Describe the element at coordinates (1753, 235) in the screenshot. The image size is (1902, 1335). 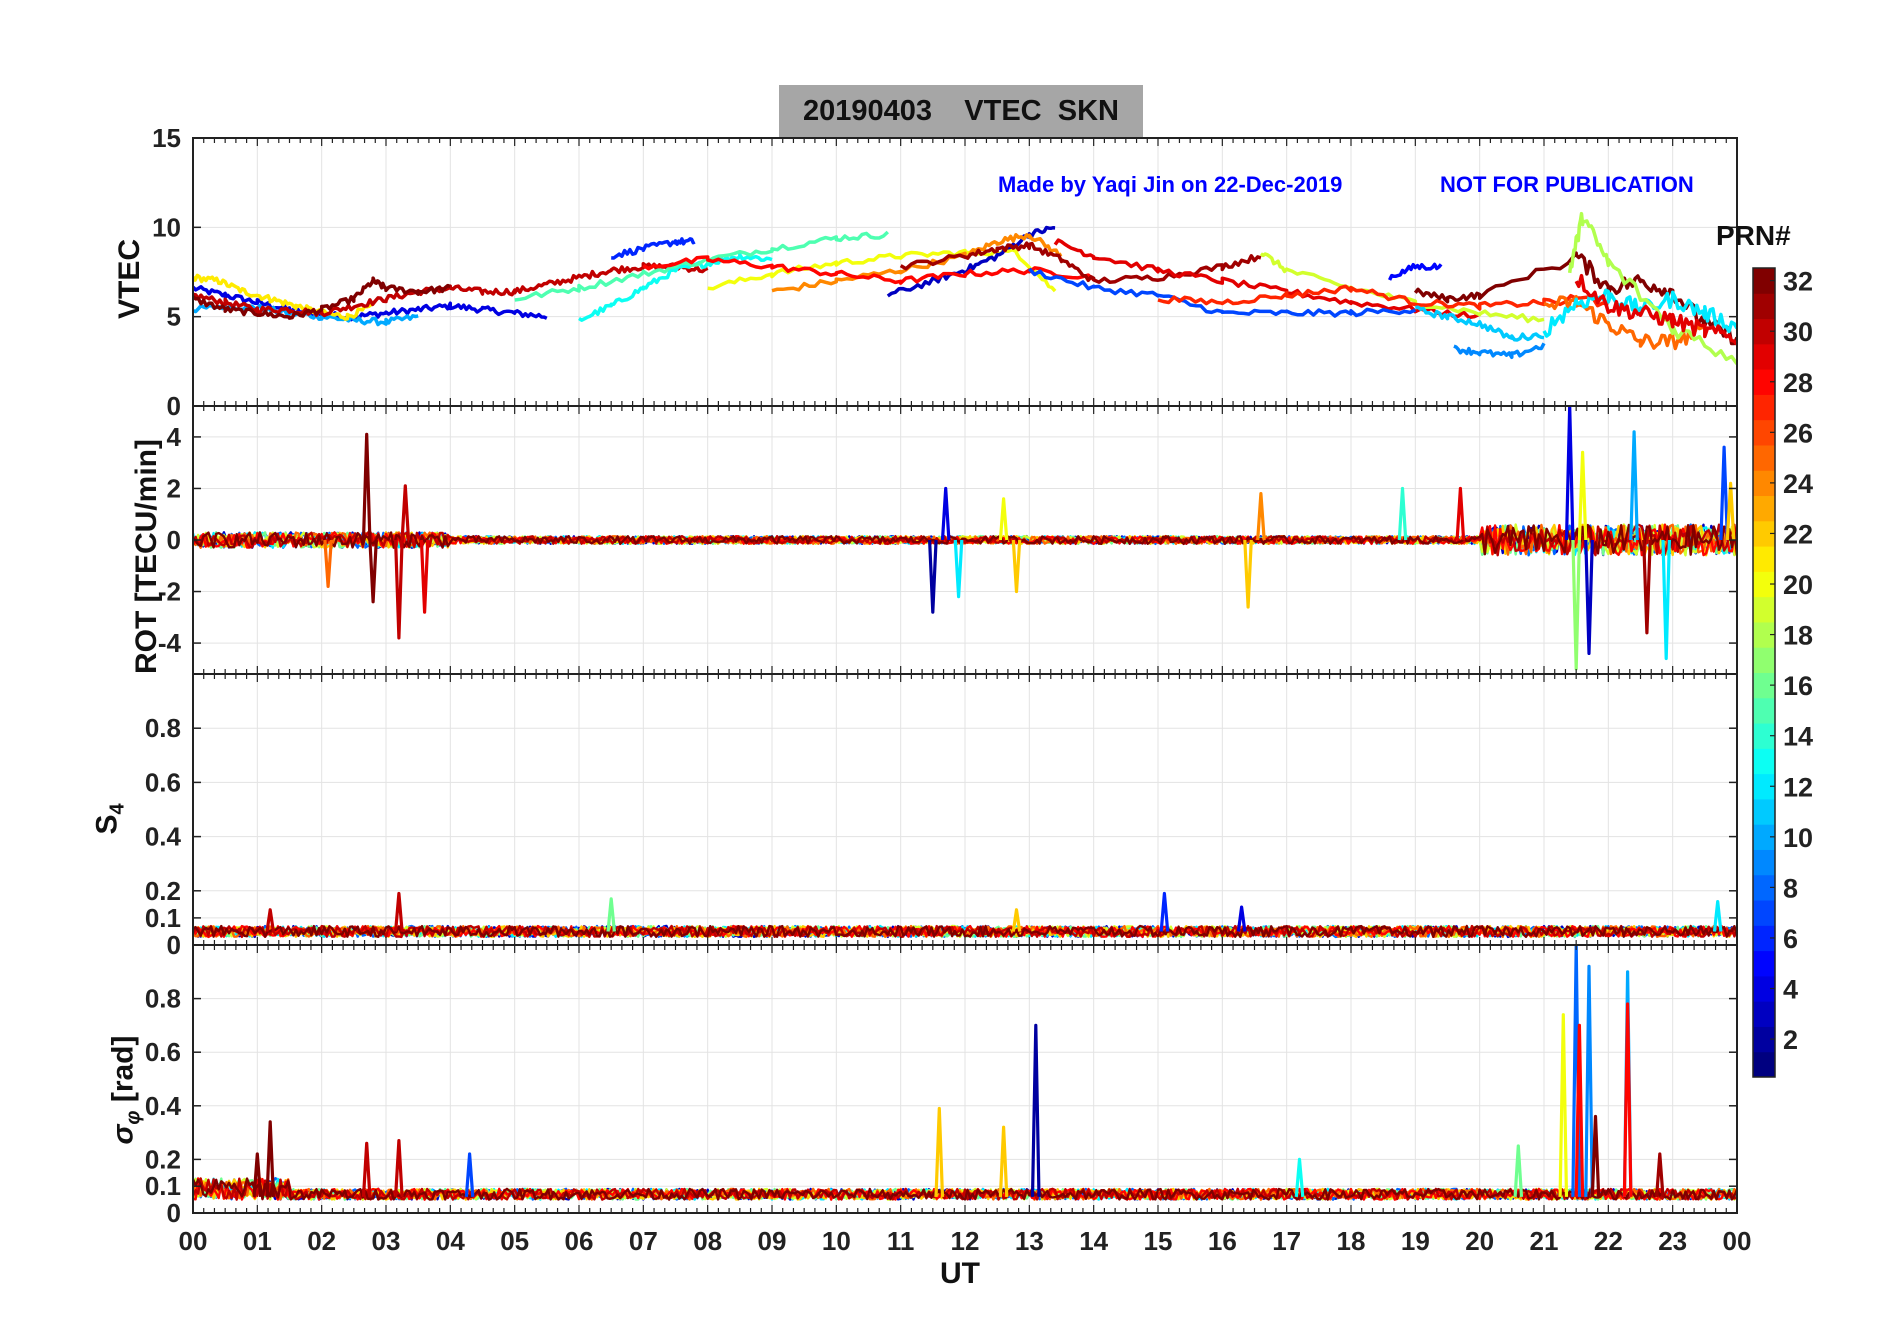
I see `colorbar-title: PRN#` at that location.